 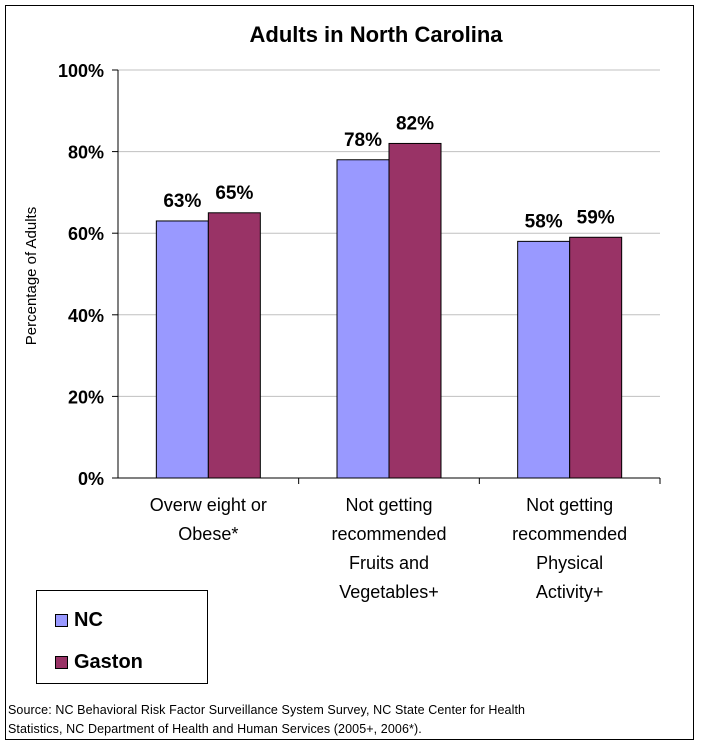 What do you see at coordinates (234, 193) in the screenshot?
I see `data-label: 65%` at bounding box center [234, 193].